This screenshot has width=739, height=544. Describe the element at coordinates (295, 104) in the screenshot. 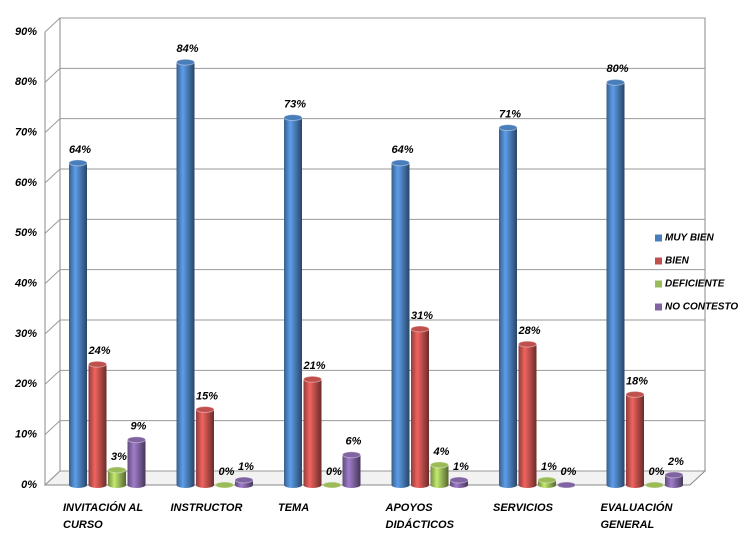

I see `value-label: 73%` at that location.